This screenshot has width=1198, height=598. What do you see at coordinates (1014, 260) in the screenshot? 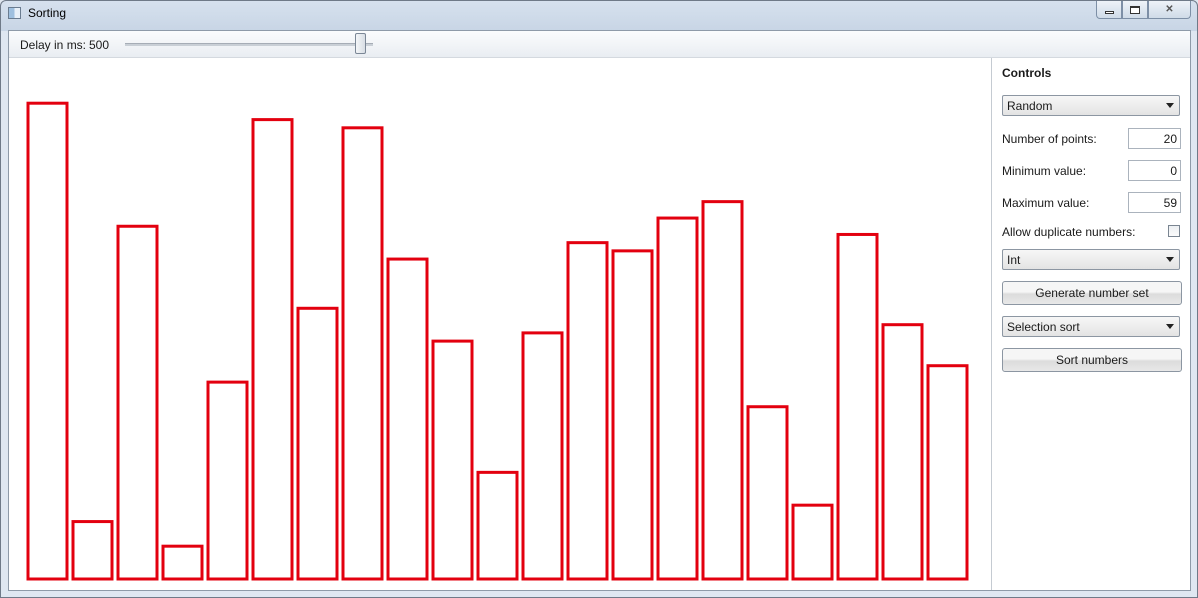
I see `number-type-select-value: Int` at bounding box center [1014, 260].